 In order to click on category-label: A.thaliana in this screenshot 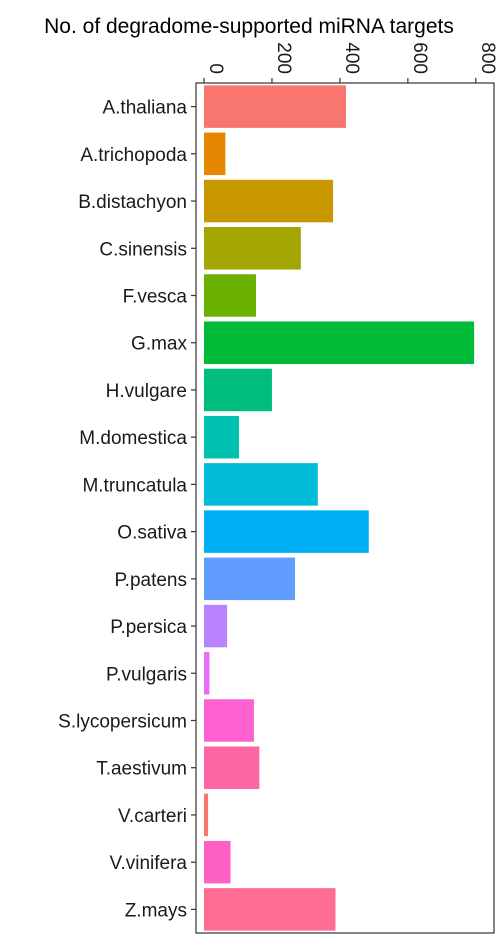, I will do `click(144, 108)`.